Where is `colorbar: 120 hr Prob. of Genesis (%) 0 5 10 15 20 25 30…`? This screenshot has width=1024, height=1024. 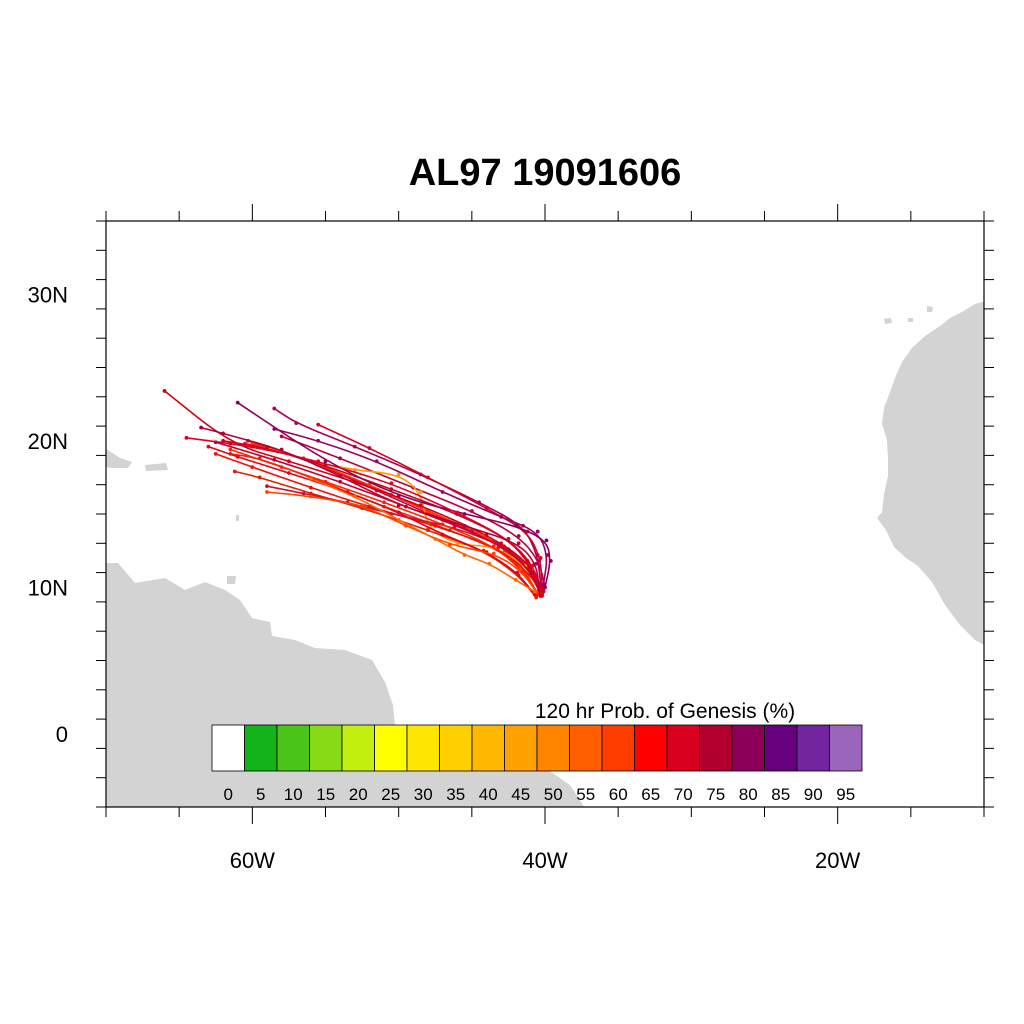 colorbar: 120 hr Prob. of Genesis (%) 0 5 10 15 20 25 30… is located at coordinates (537, 752).